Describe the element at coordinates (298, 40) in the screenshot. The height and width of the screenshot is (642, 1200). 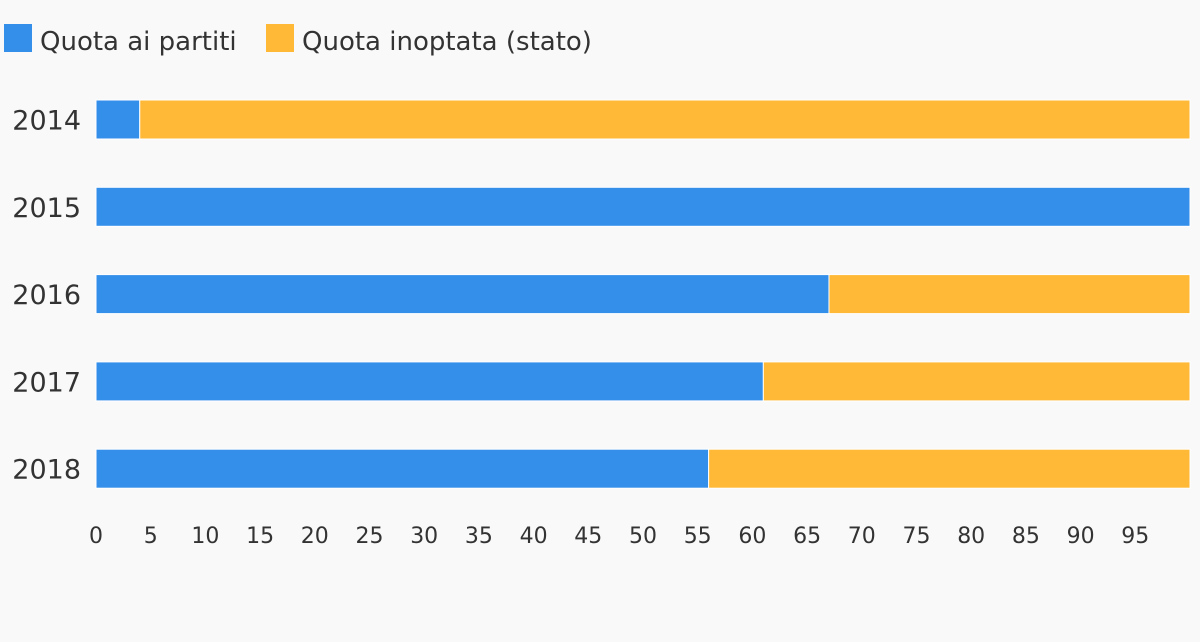
I see `legend: Quota ai partiti Quota inoptata (stato)` at that location.